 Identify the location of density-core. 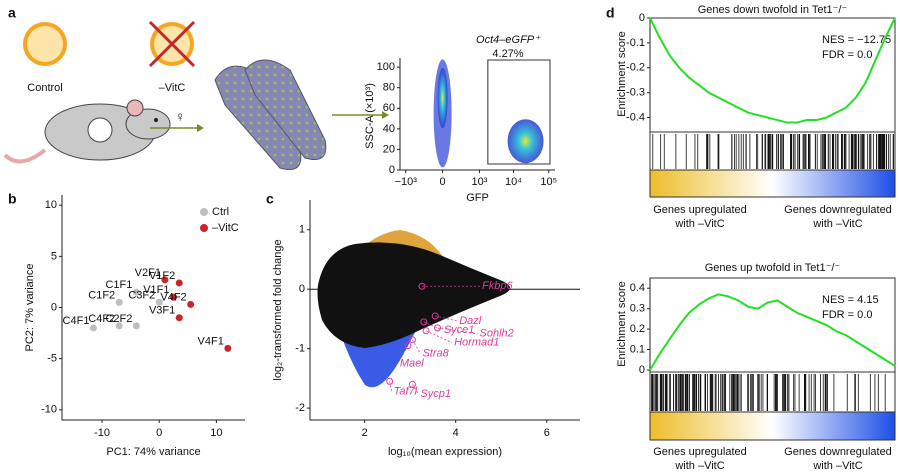
(442, 98).